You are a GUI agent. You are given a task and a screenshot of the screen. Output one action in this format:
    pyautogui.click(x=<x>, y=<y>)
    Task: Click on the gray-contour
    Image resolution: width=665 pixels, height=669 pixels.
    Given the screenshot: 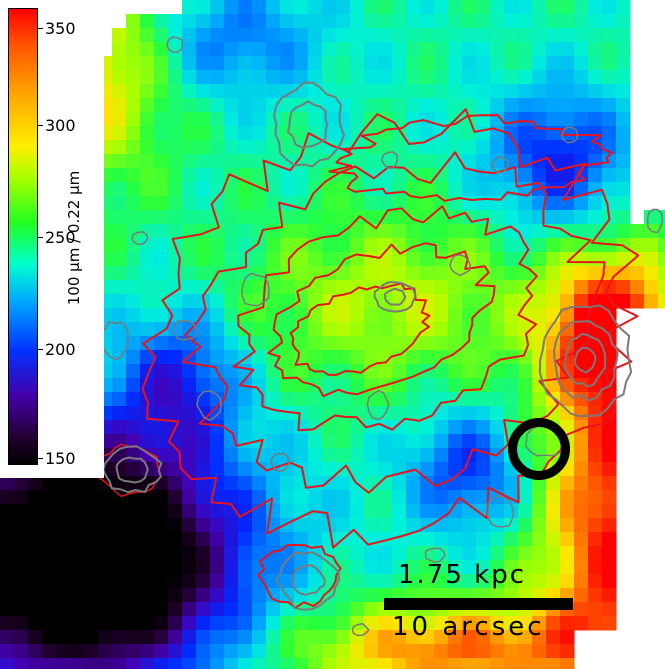 What is the action you would take?
    pyautogui.click(x=585, y=360)
    